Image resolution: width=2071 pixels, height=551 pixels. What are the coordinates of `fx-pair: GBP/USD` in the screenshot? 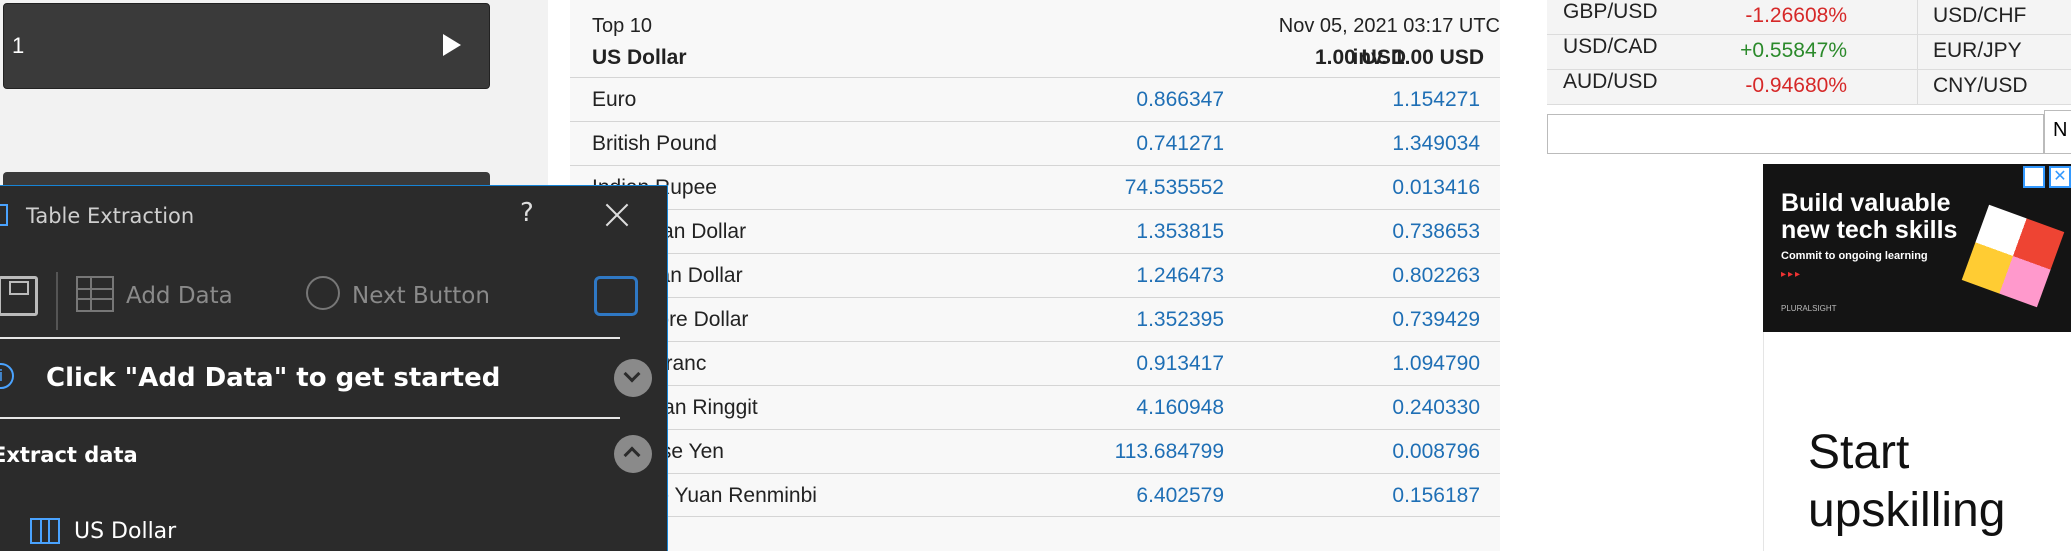 It's located at (1610, 11).